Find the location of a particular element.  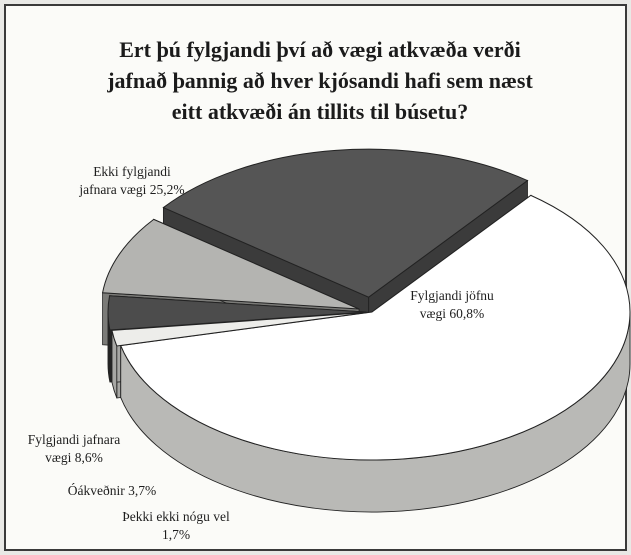

slice-label-line: vægi 8,6% is located at coordinates (74, 457).